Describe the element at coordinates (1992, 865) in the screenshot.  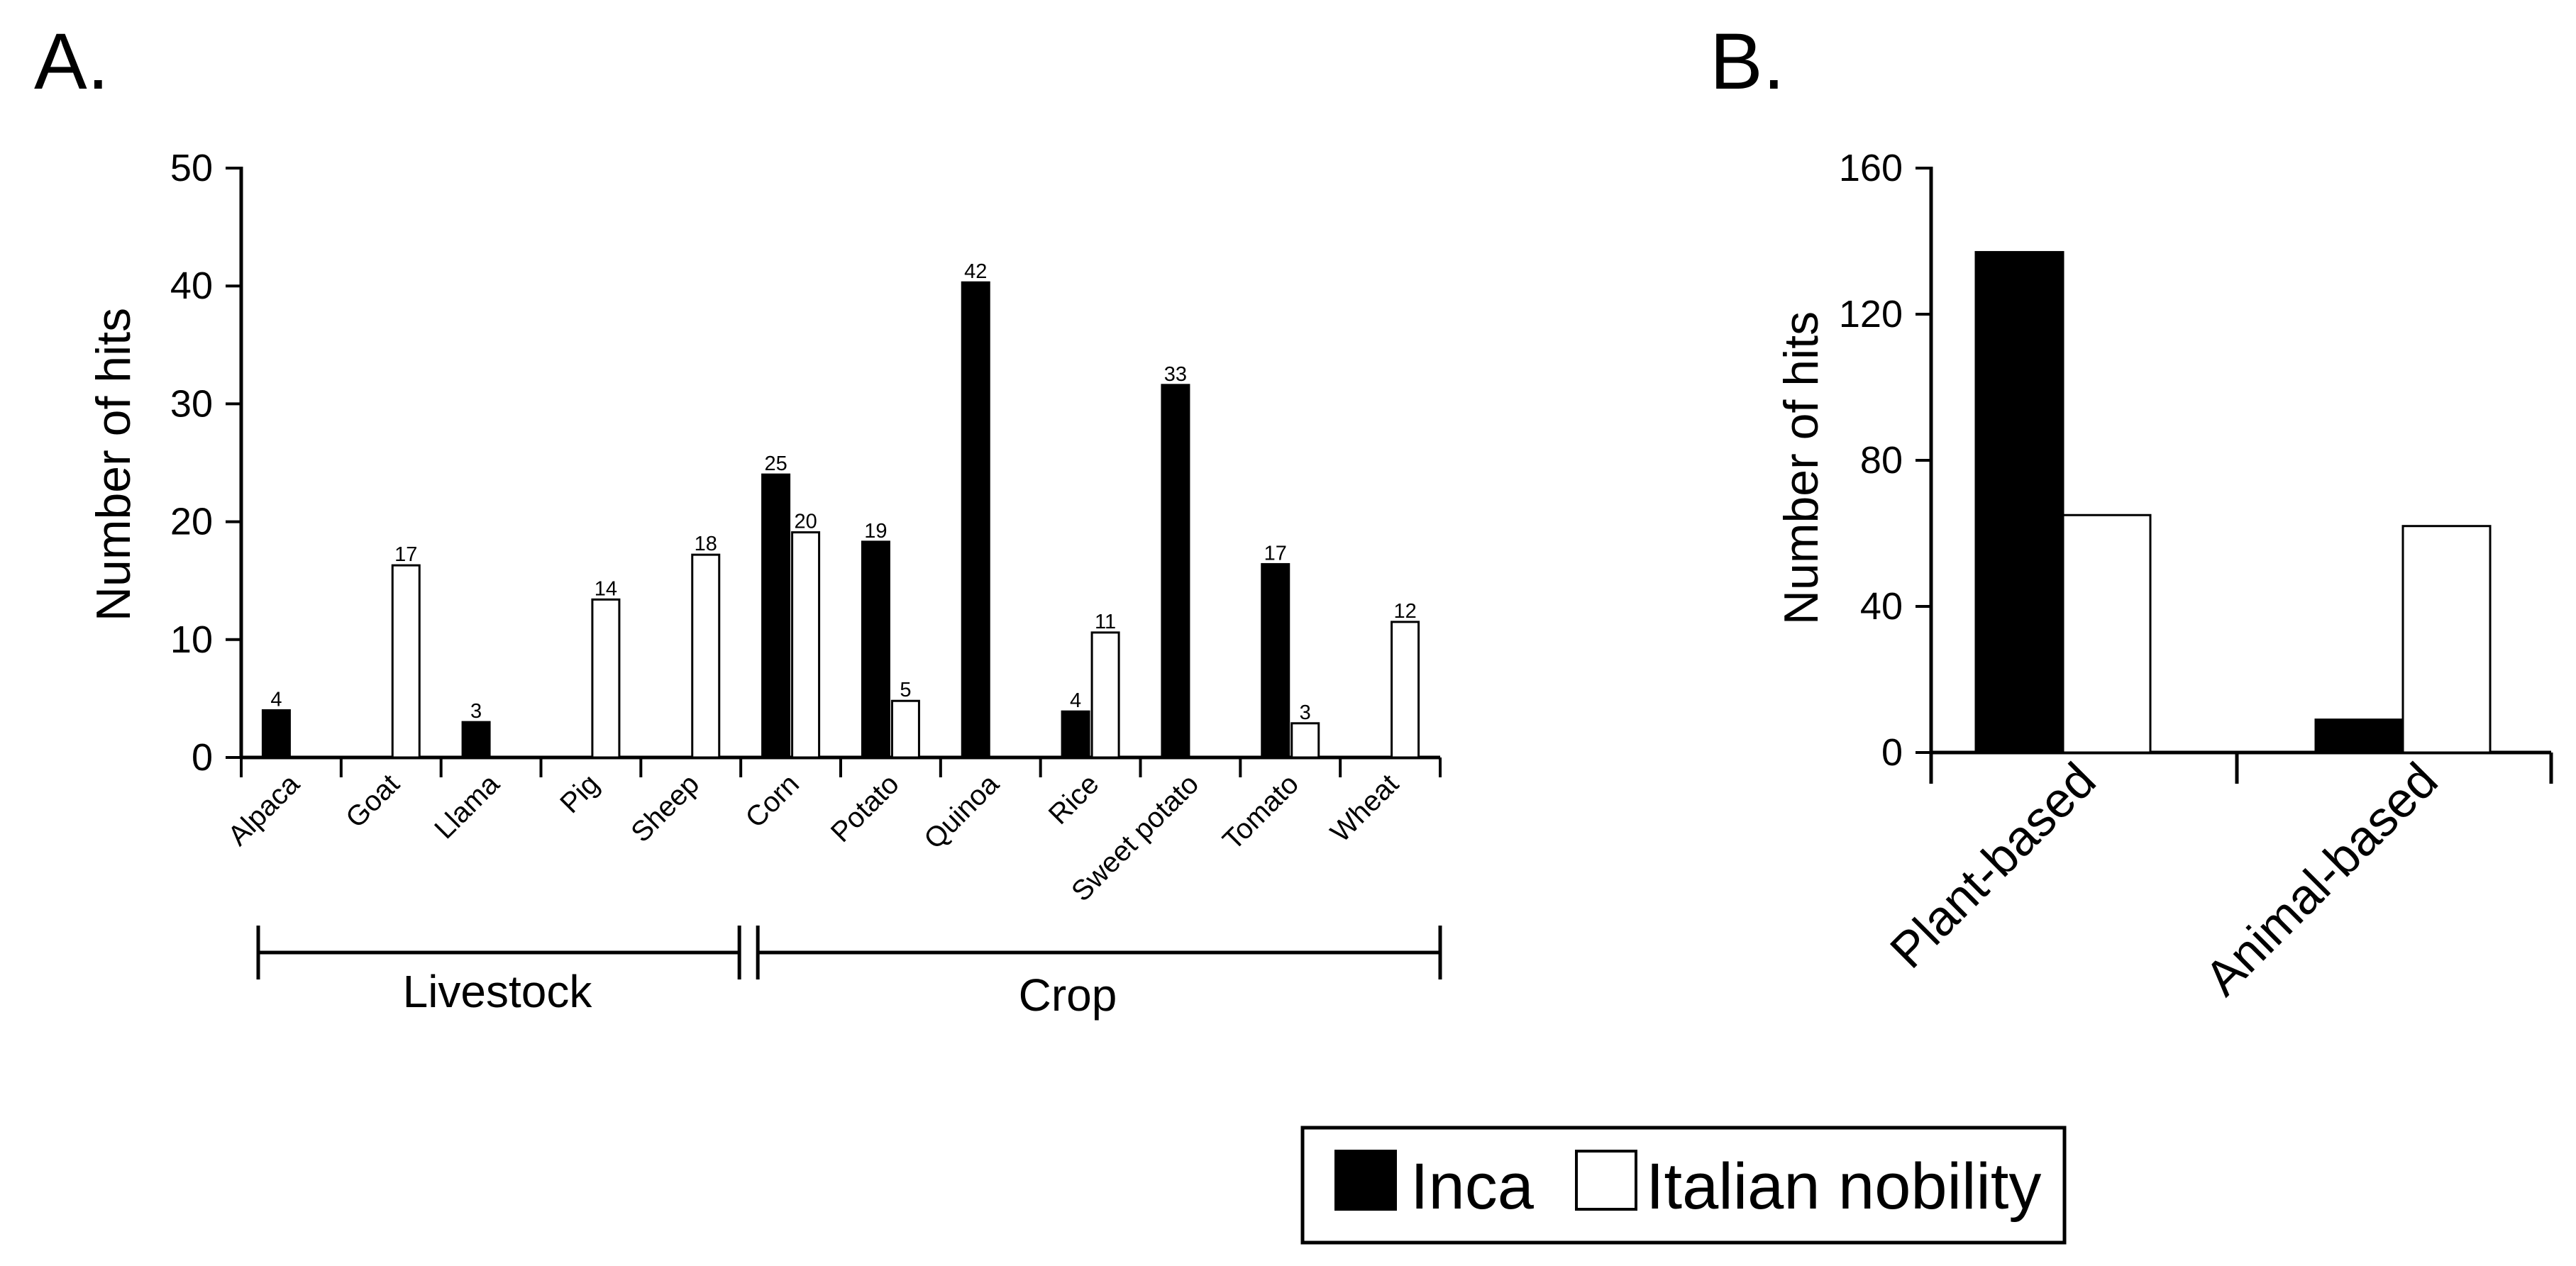
I see `panel-b-x-tick-plant-based: Plant-based` at that location.